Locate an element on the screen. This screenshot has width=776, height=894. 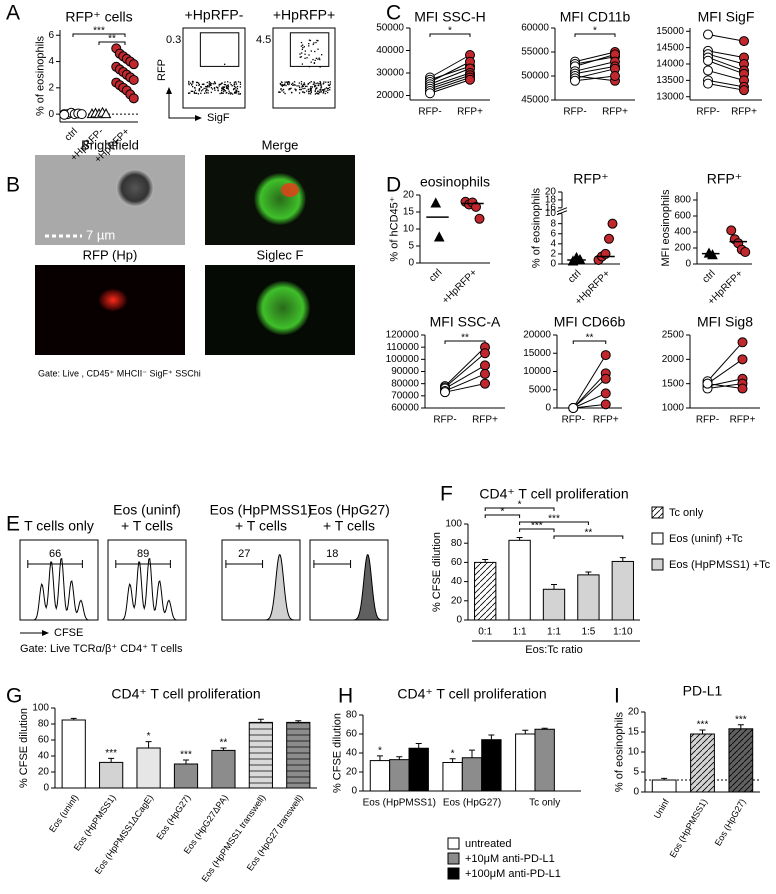
plot-frame is located at coordinates (304, 68).